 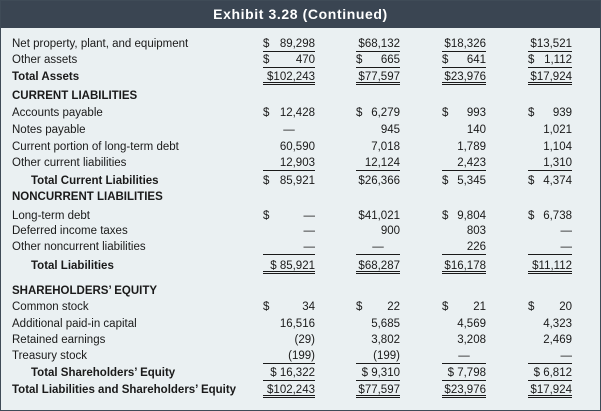 I want to click on value-cell: $6,279, so click(x=378, y=113).